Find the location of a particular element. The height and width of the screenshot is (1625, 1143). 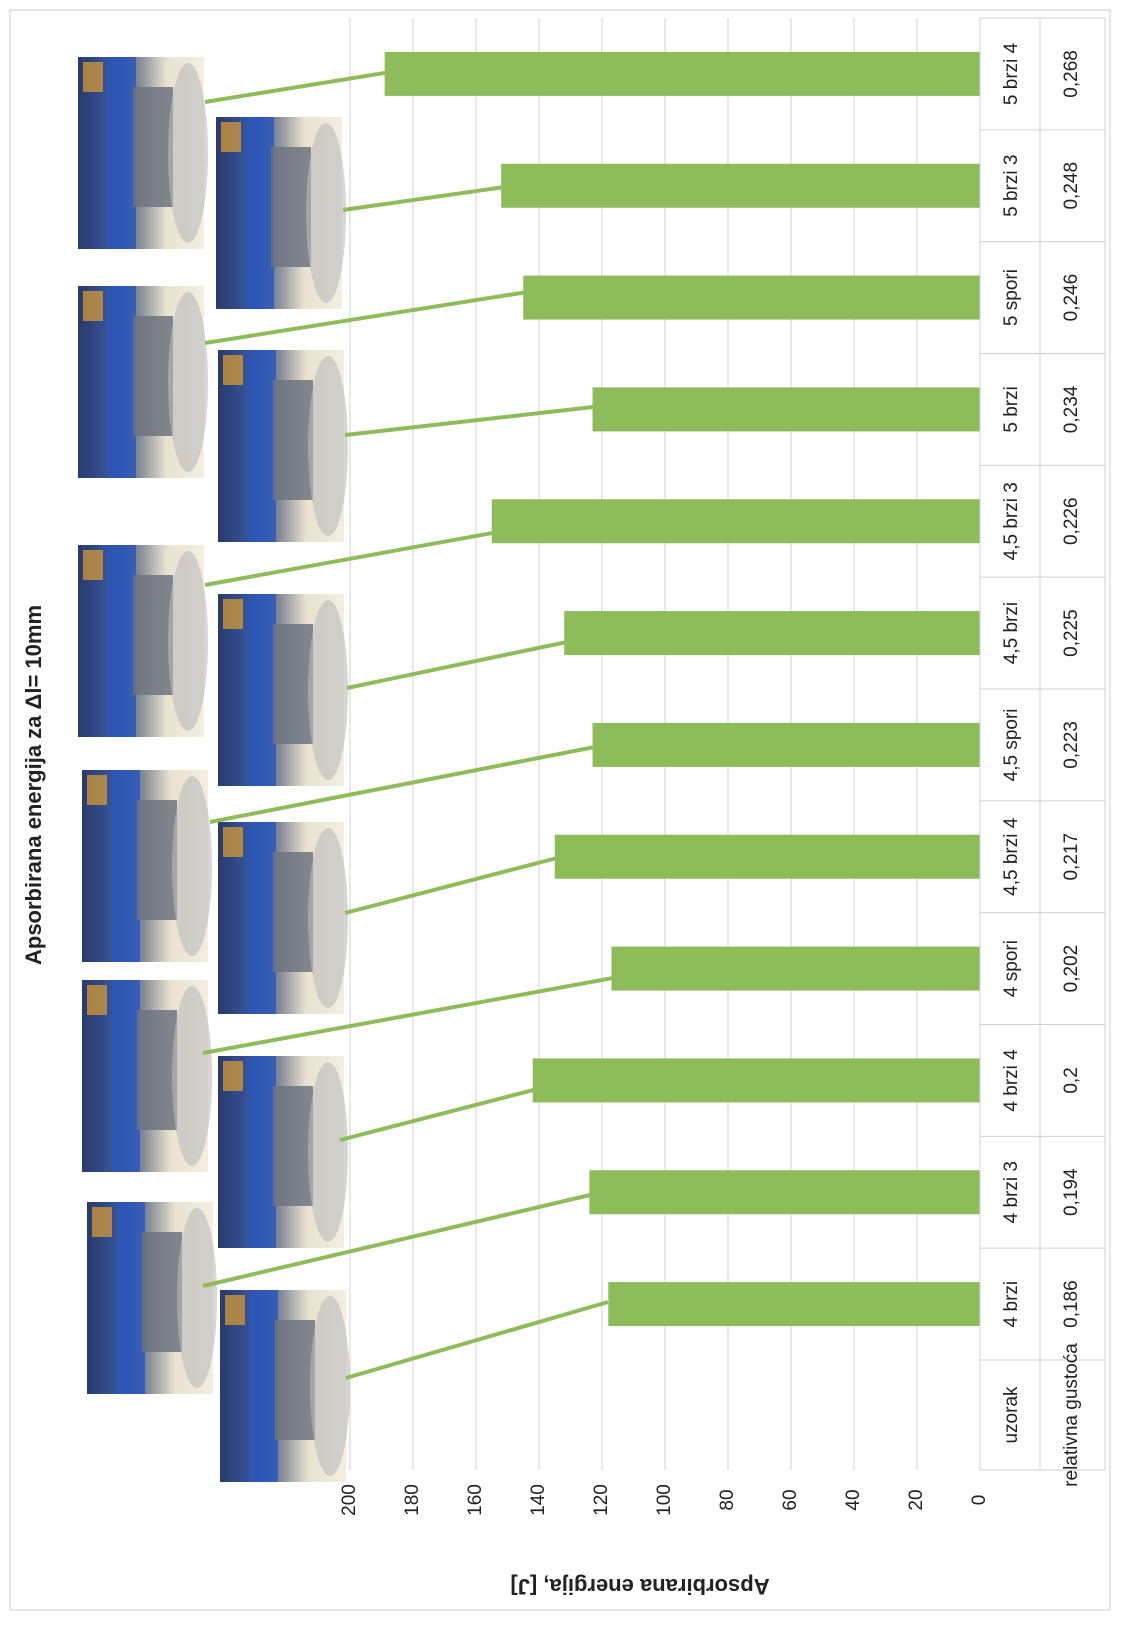

density-label: 0,246 is located at coordinates (1071, 298).